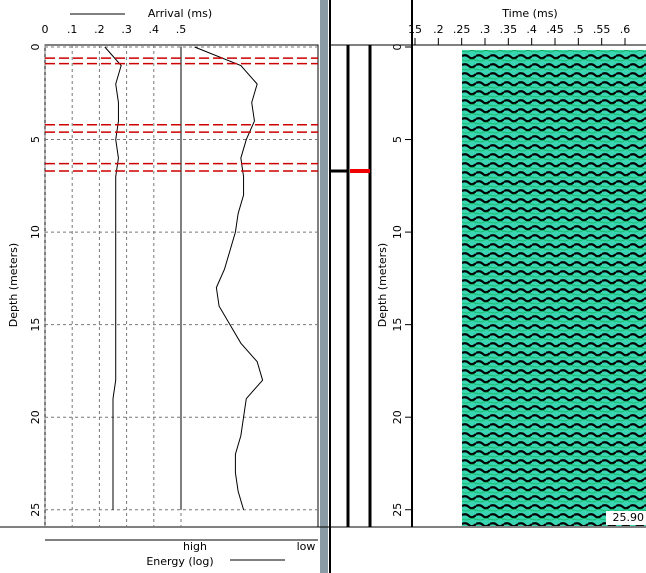 This screenshot has height=573, width=646. Describe the element at coordinates (625, 29) in the screenshot. I see `x-tick-label: .6` at that location.